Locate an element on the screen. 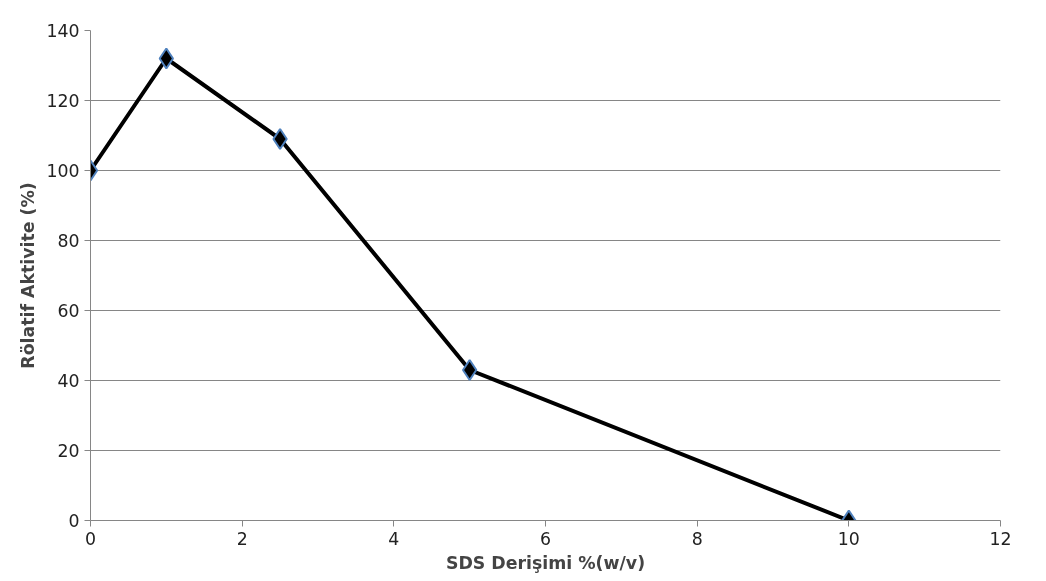  y-tick-label: 80 is located at coordinates (68, 241).